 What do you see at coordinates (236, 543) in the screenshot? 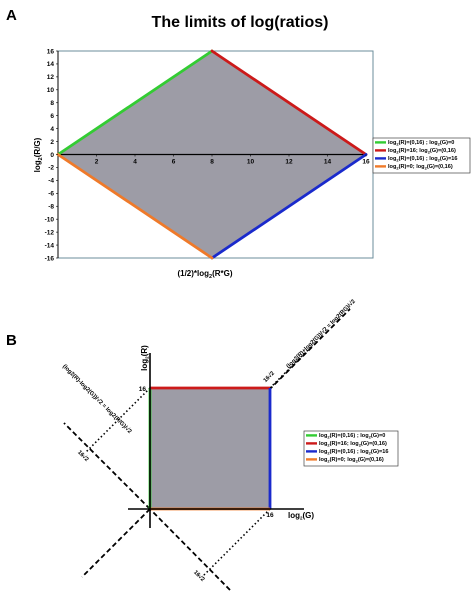
I see `dotted-line-lower-right` at bounding box center [236, 543].